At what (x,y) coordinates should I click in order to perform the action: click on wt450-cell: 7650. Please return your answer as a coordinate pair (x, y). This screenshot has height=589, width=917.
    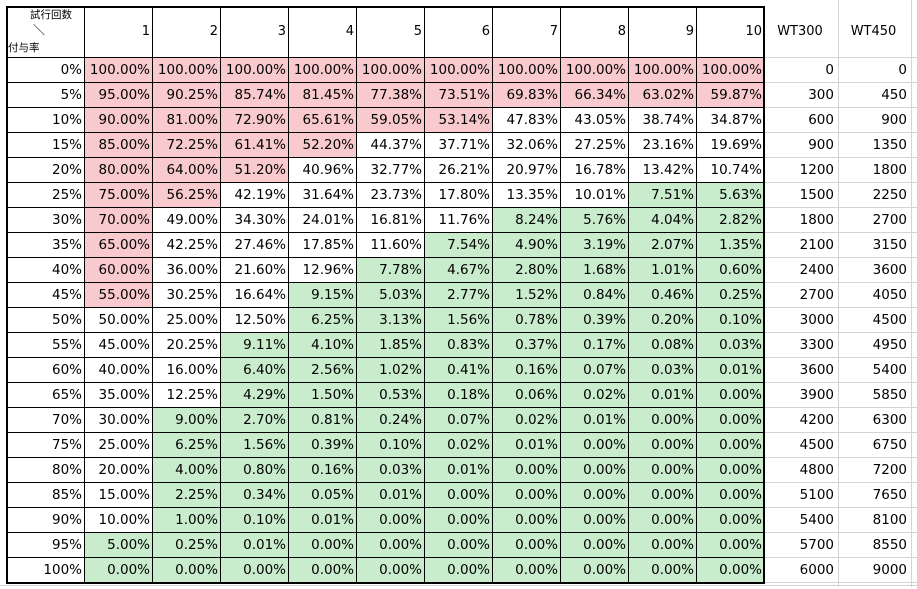
    Looking at the image, I should click on (889, 495).